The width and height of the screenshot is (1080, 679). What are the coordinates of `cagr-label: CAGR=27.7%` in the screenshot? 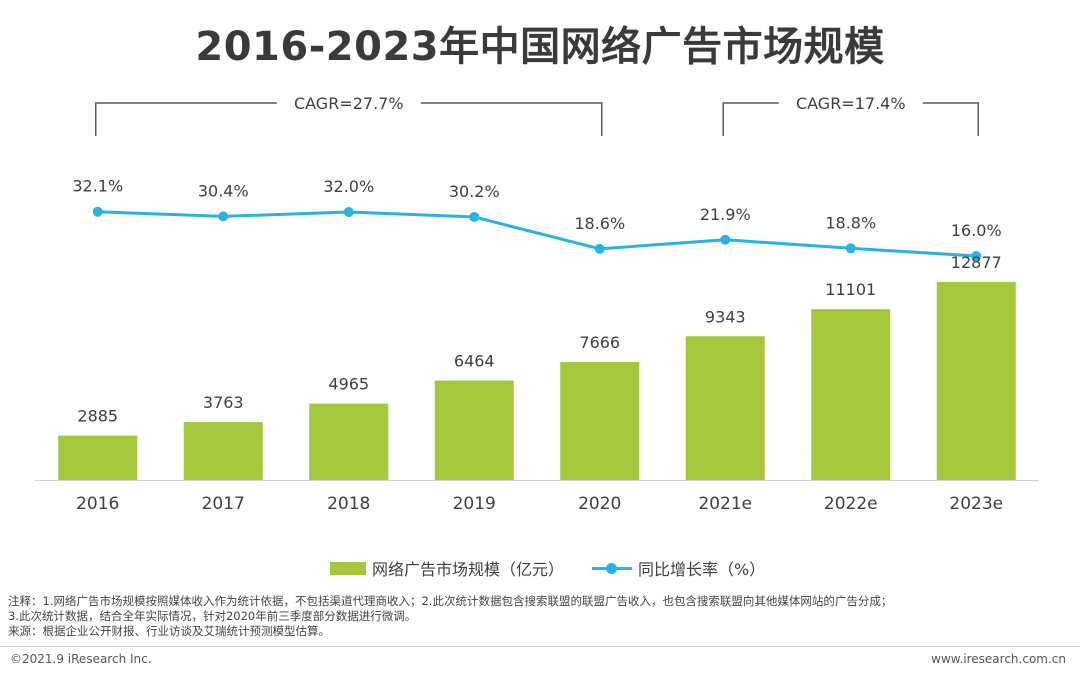 It's located at (349, 103).